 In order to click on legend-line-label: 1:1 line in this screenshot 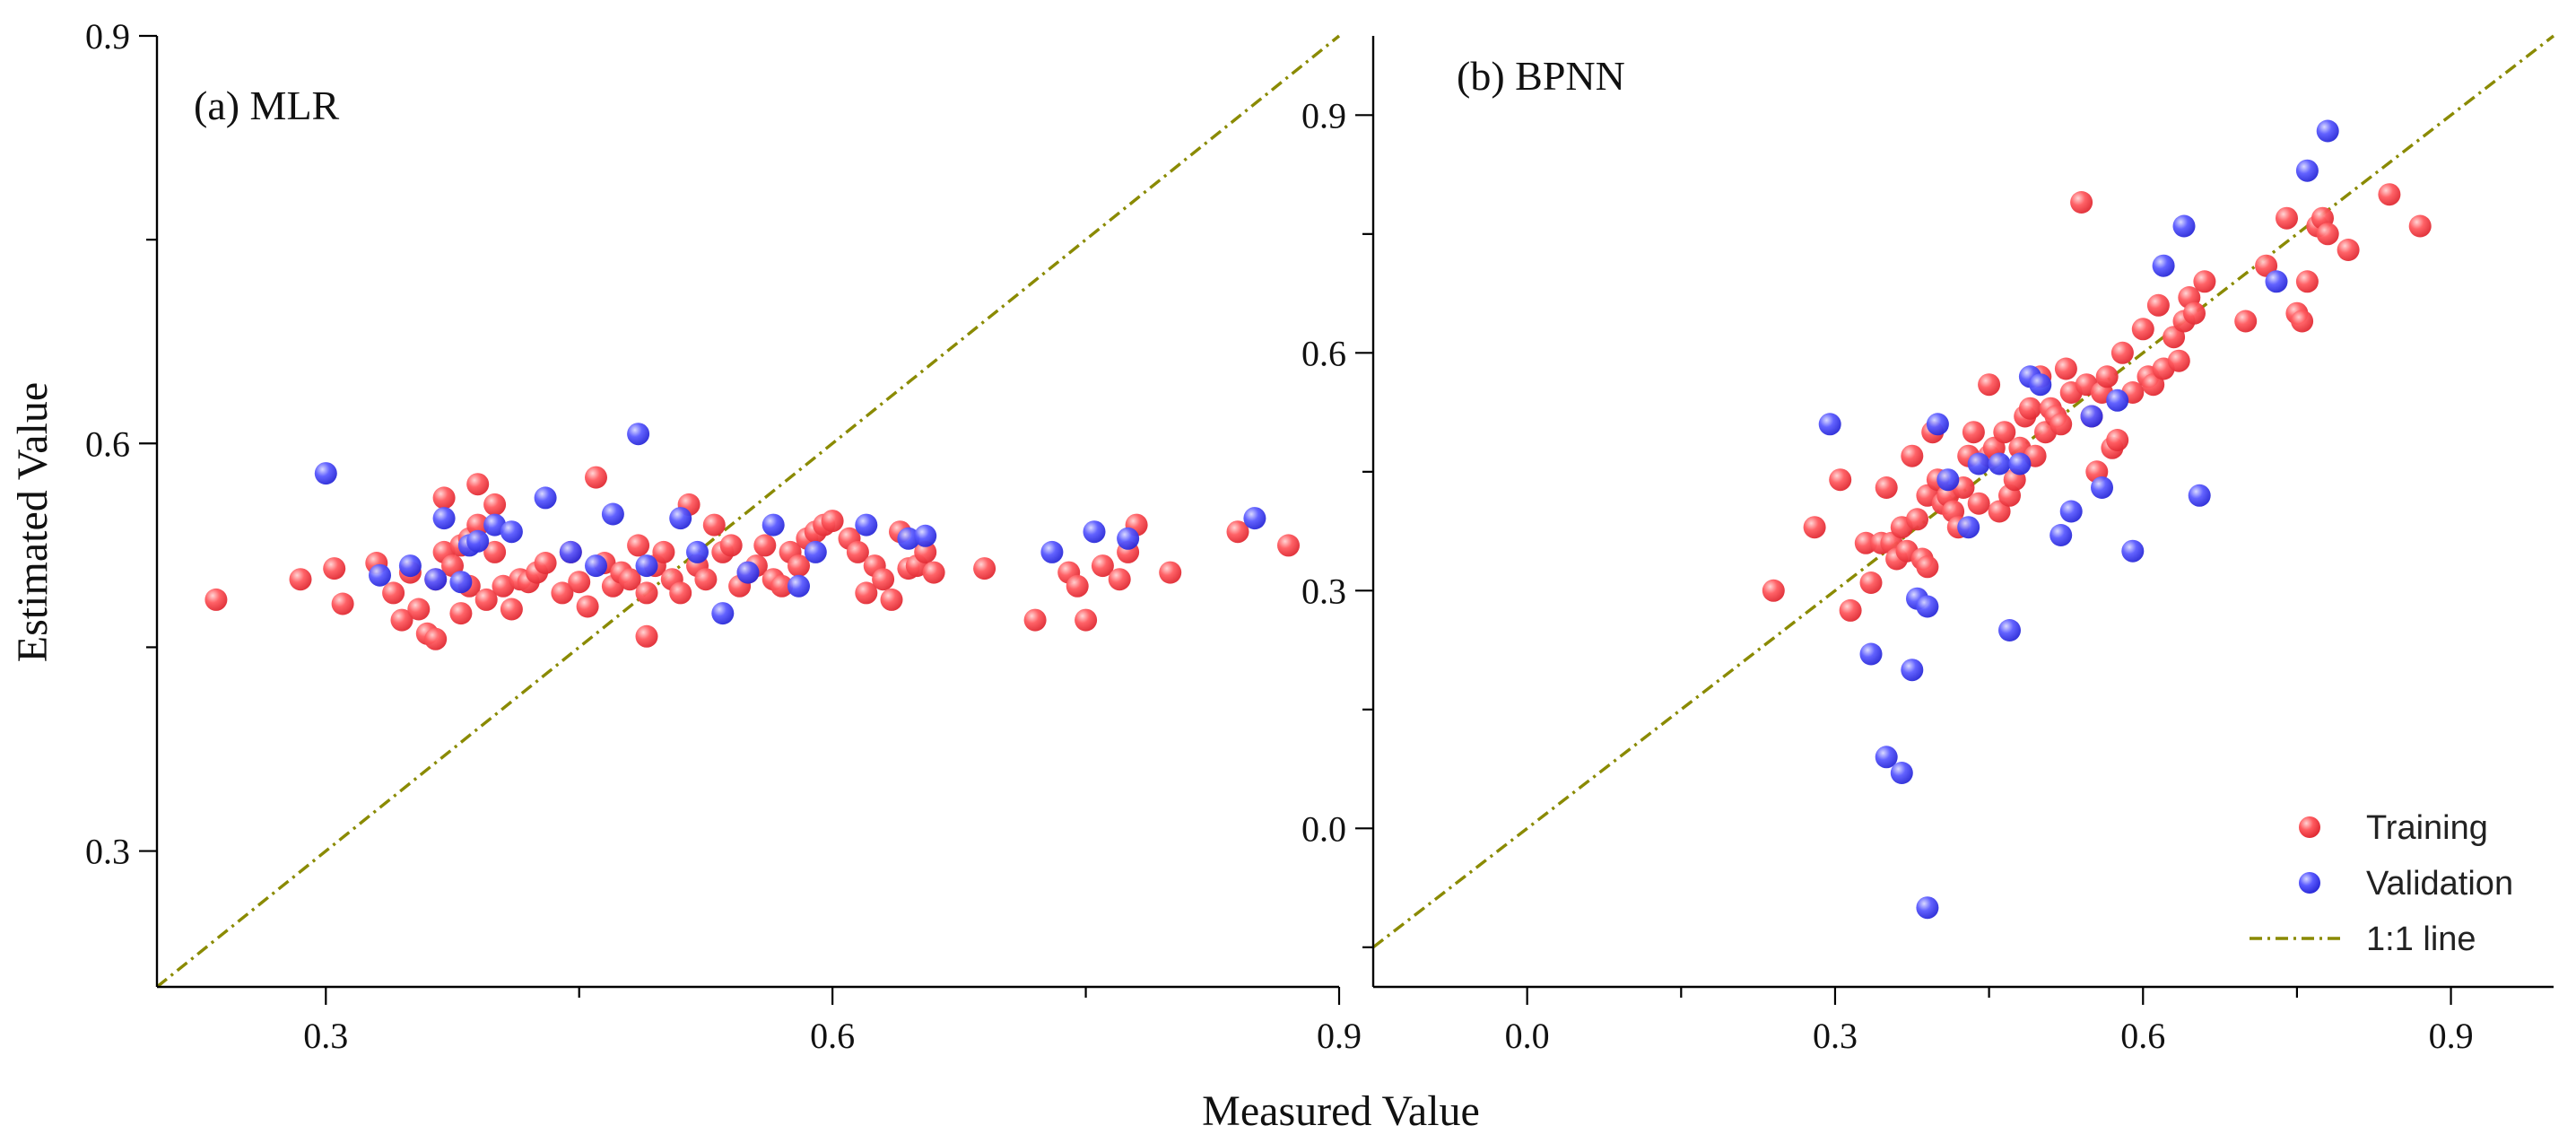, I will do `click(2421, 939)`.